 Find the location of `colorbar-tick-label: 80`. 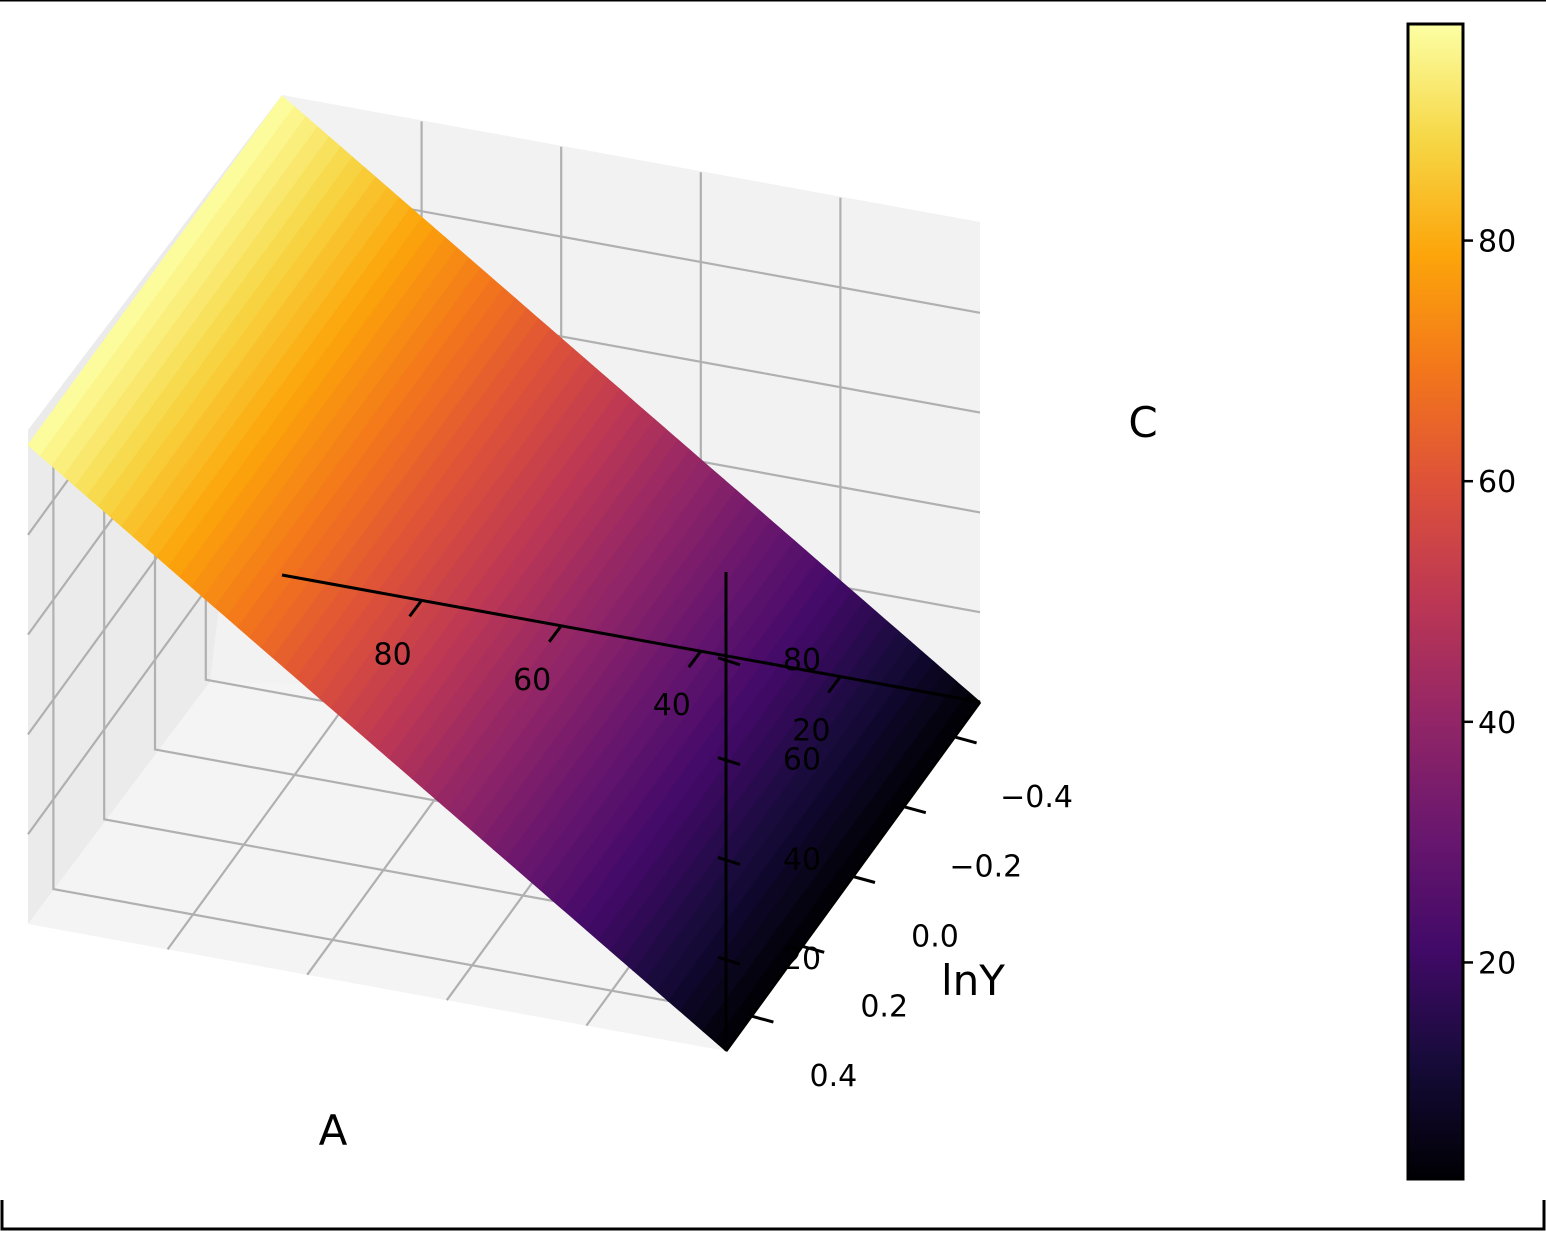

colorbar-tick-label: 80 is located at coordinates (1497, 242).